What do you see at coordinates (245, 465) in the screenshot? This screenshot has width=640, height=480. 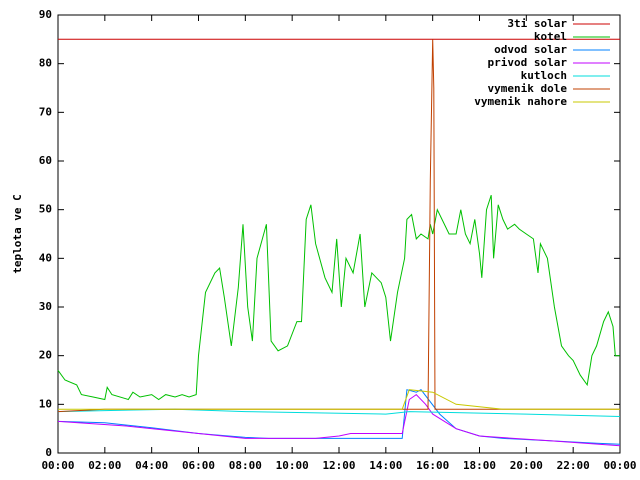 I see `x-tick-label: 08:00` at bounding box center [245, 465].